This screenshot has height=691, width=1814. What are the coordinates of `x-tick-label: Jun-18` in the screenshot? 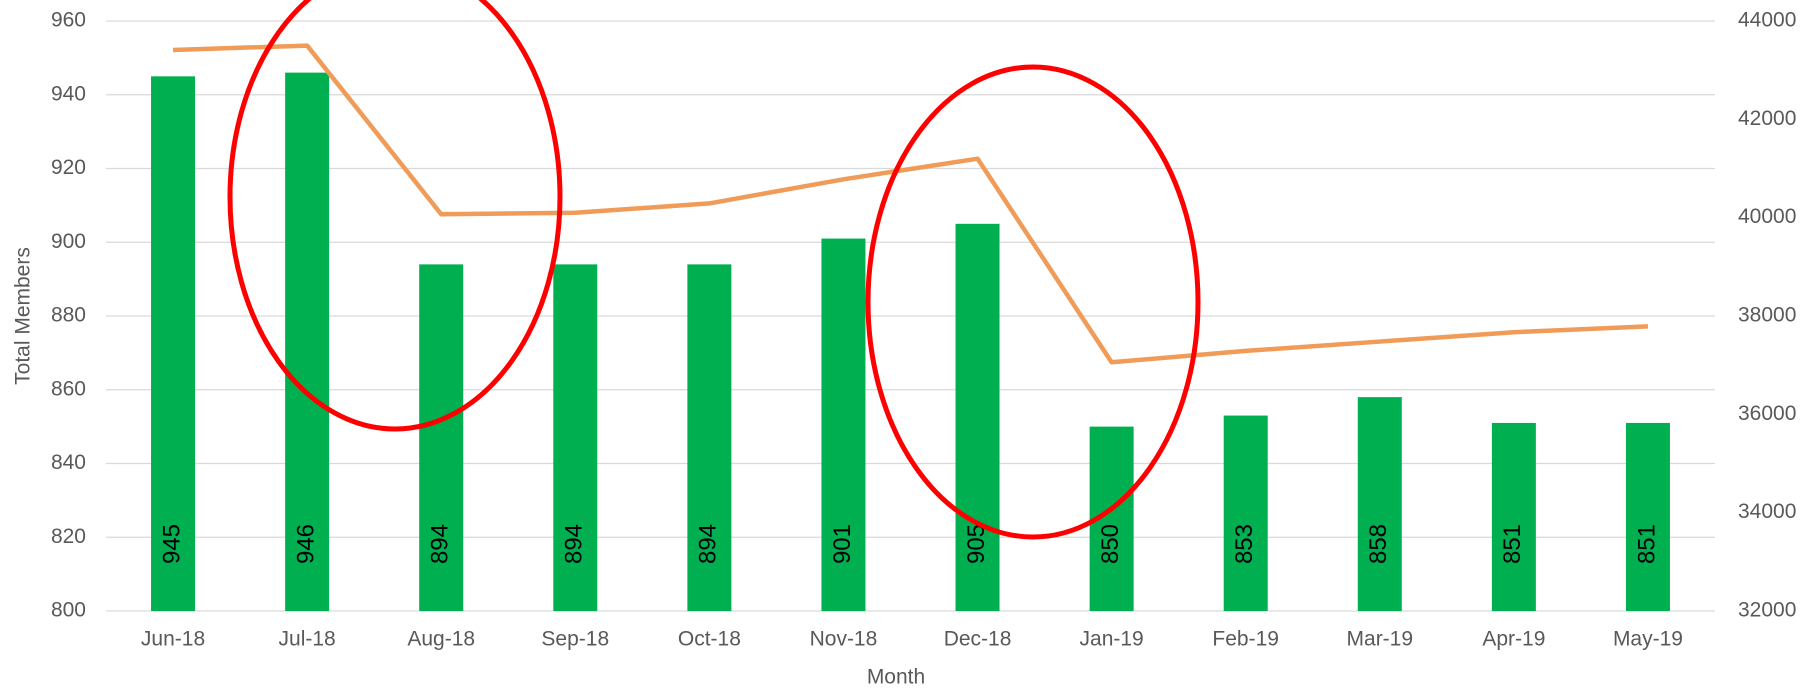 It's located at (173, 639).